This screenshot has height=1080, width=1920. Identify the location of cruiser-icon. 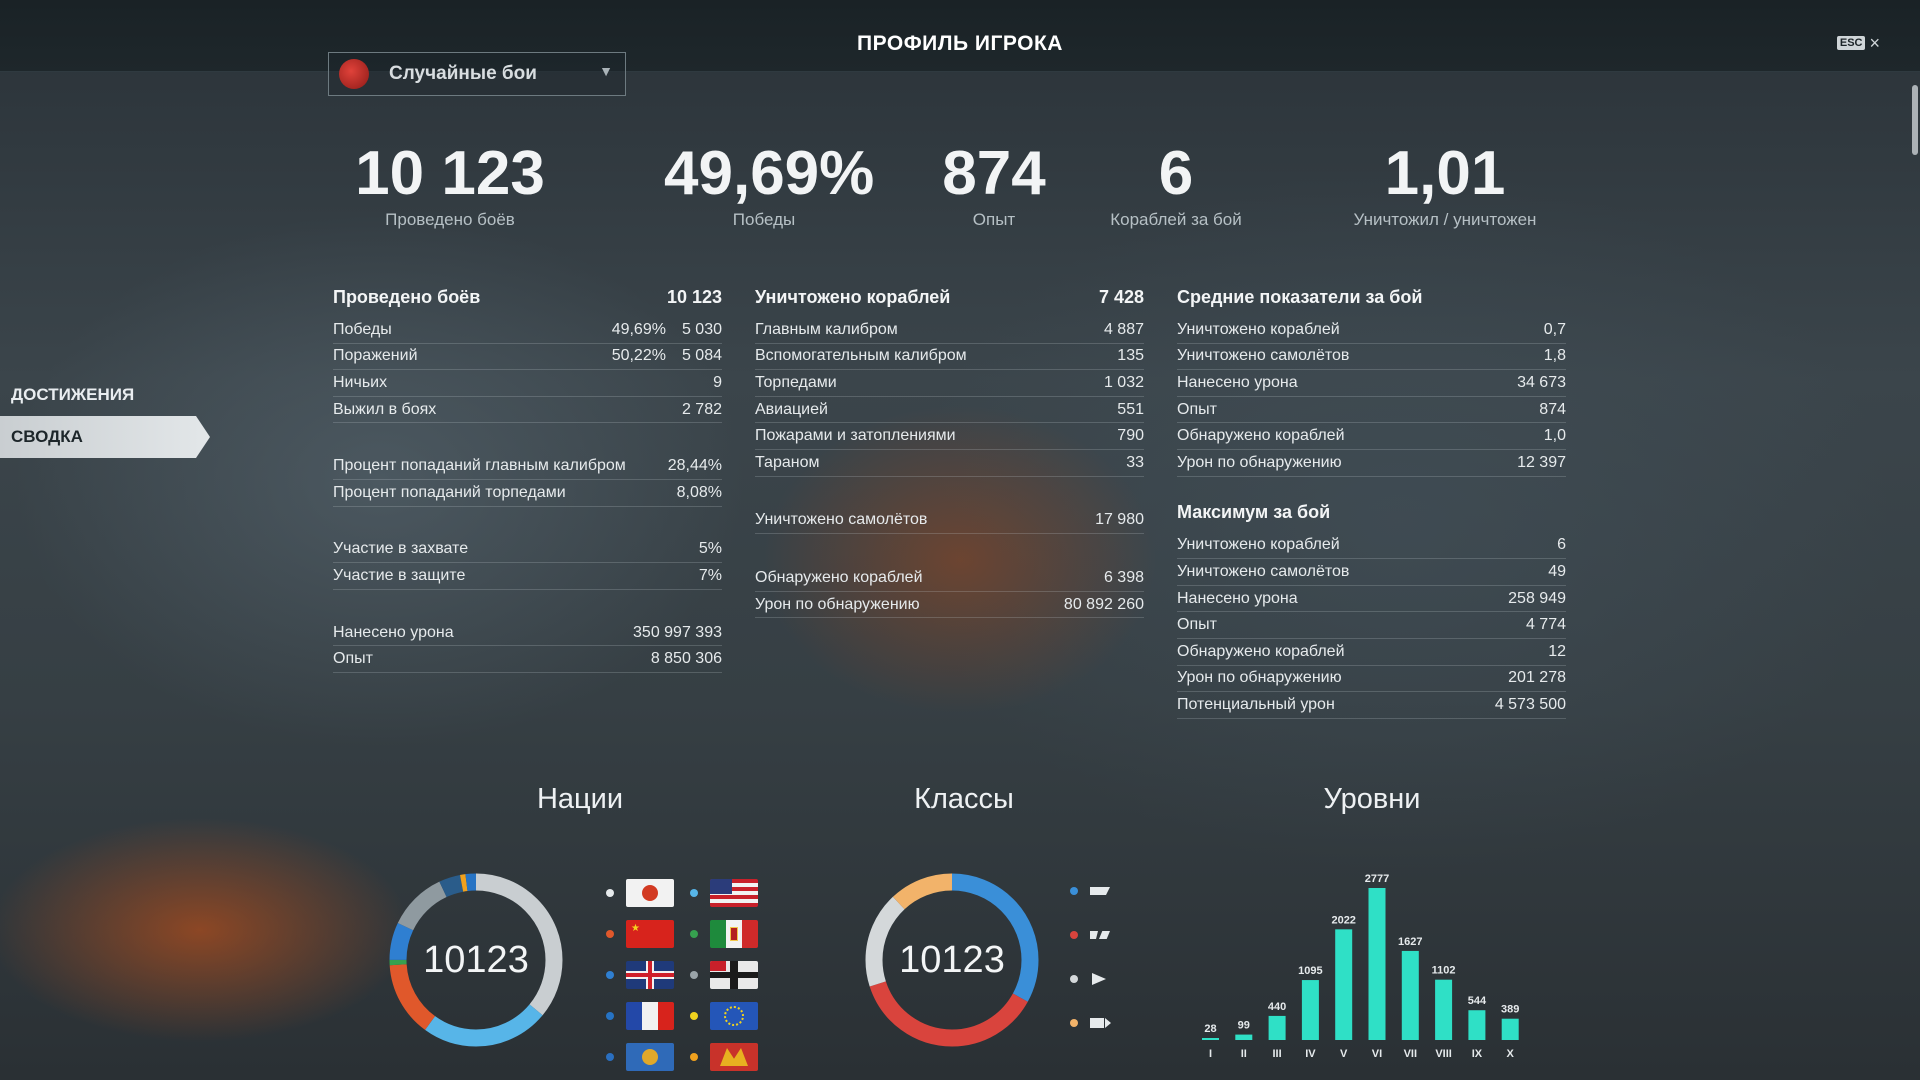
(1101, 935).